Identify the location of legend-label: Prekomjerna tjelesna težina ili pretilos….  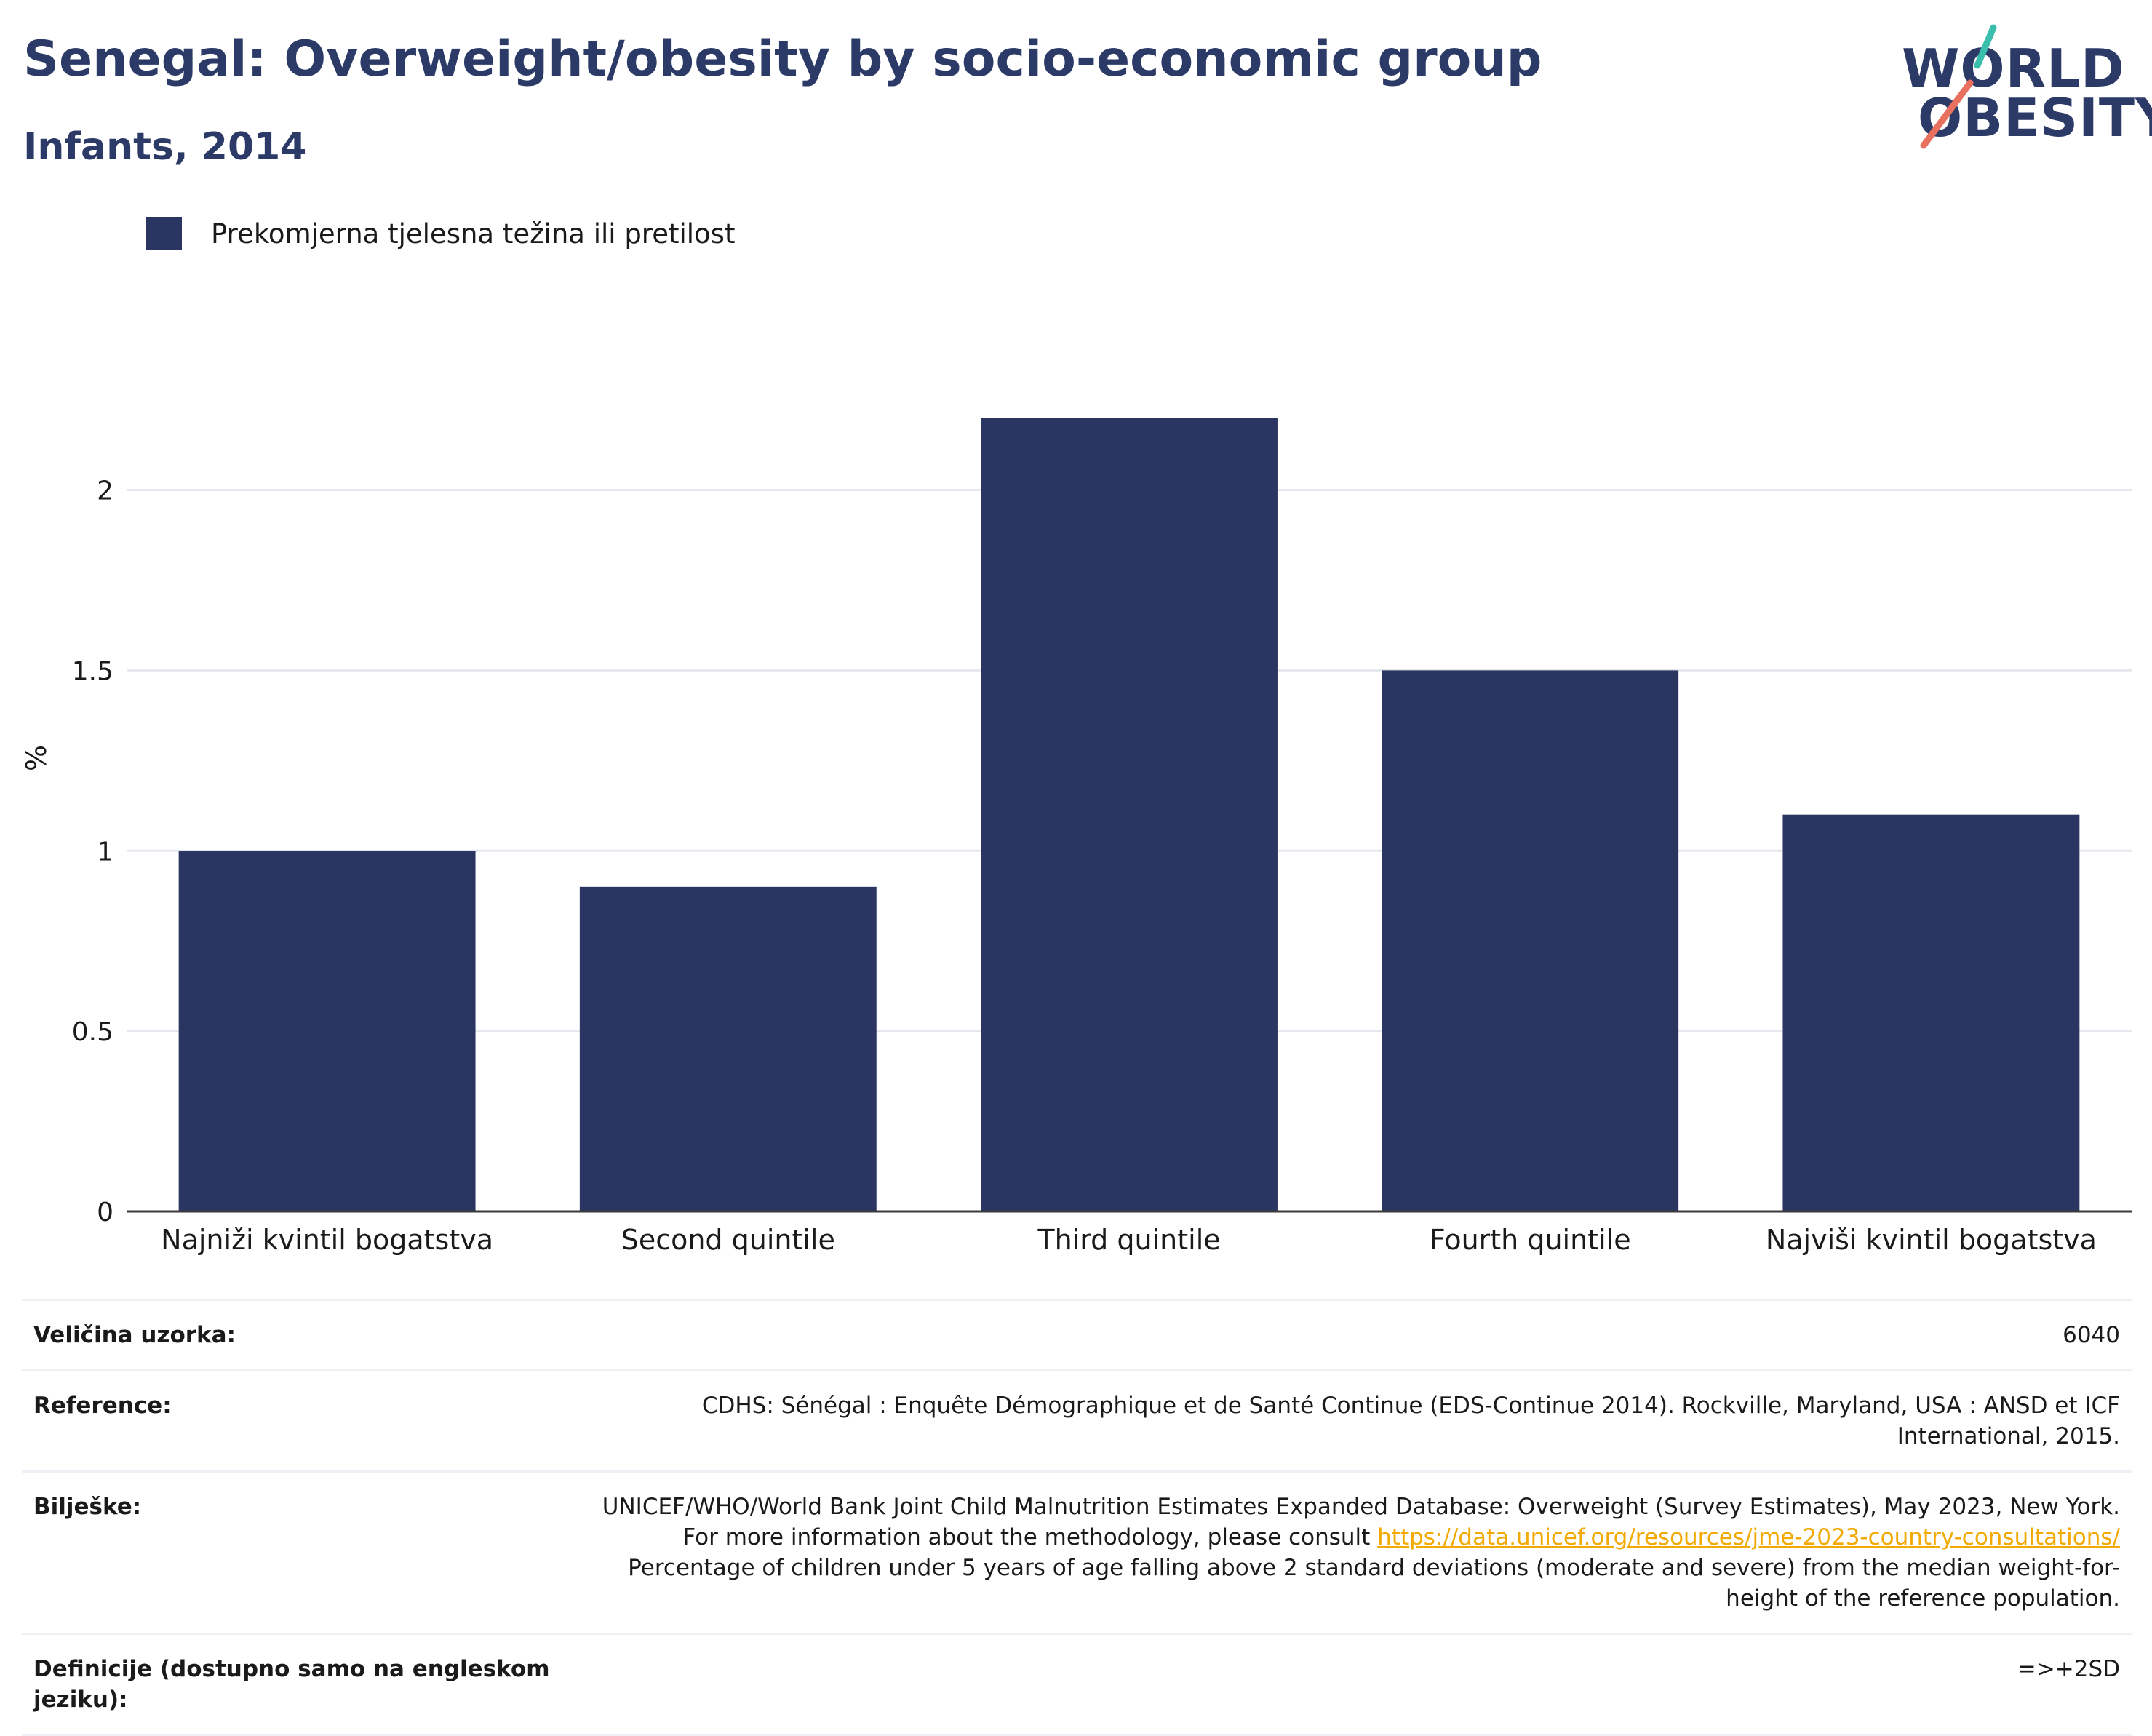
(474, 234).